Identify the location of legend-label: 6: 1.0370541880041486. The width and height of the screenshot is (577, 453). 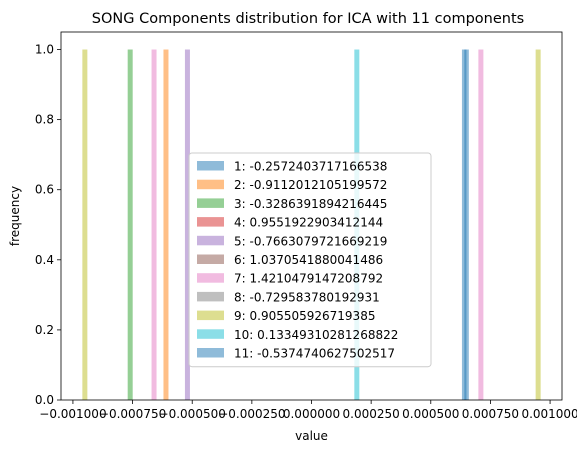
(308, 260).